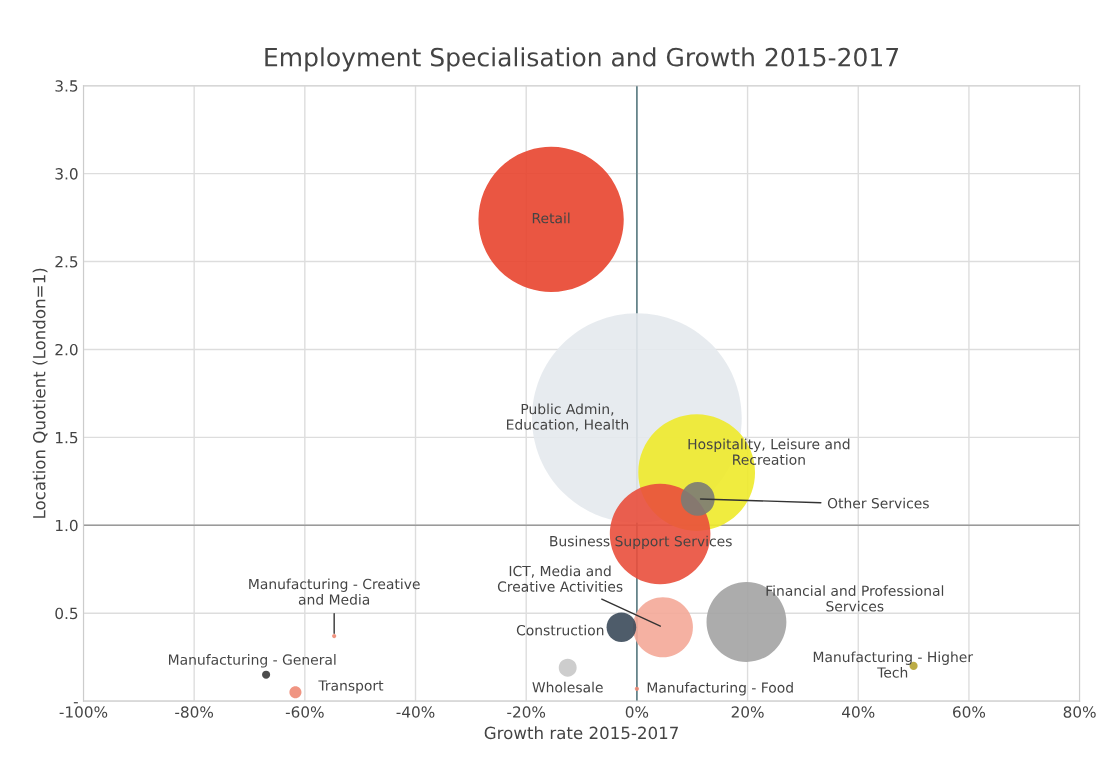 The width and height of the screenshot is (1113, 779). Describe the element at coordinates (304, 712) in the screenshot. I see `x-tick-label: -60%` at that location.